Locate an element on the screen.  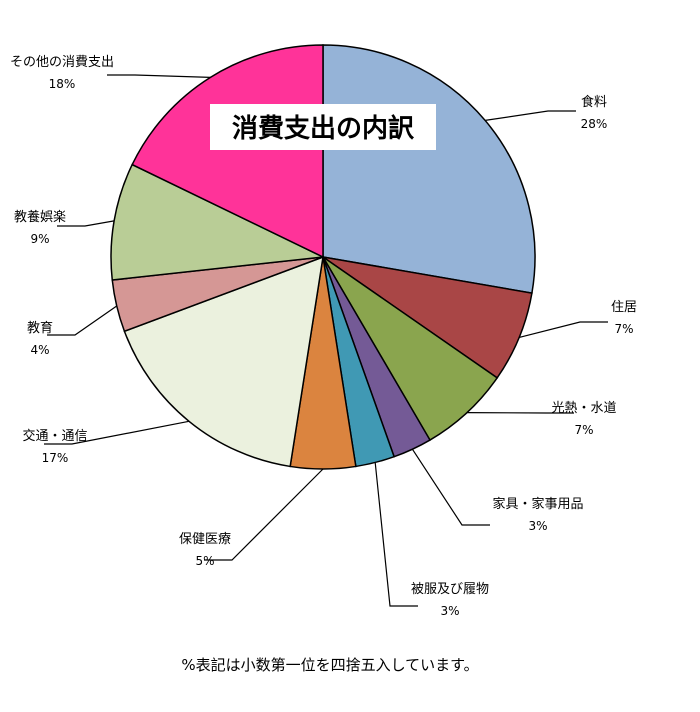
slice-percent-label: 17% is located at coordinates (55, 458).